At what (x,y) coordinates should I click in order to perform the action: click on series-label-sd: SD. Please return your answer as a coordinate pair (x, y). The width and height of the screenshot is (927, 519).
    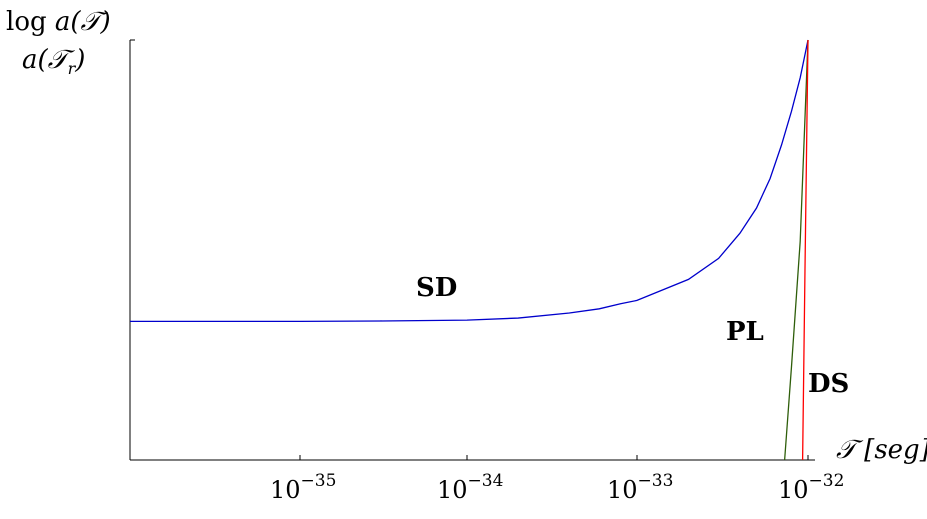
    Looking at the image, I should click on (436, 288).